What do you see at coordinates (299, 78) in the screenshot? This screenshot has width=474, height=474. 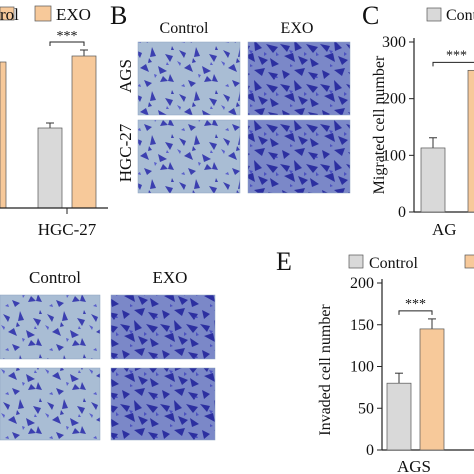 I see `micrograph-ags-exo` at bounding box center [299, 78].